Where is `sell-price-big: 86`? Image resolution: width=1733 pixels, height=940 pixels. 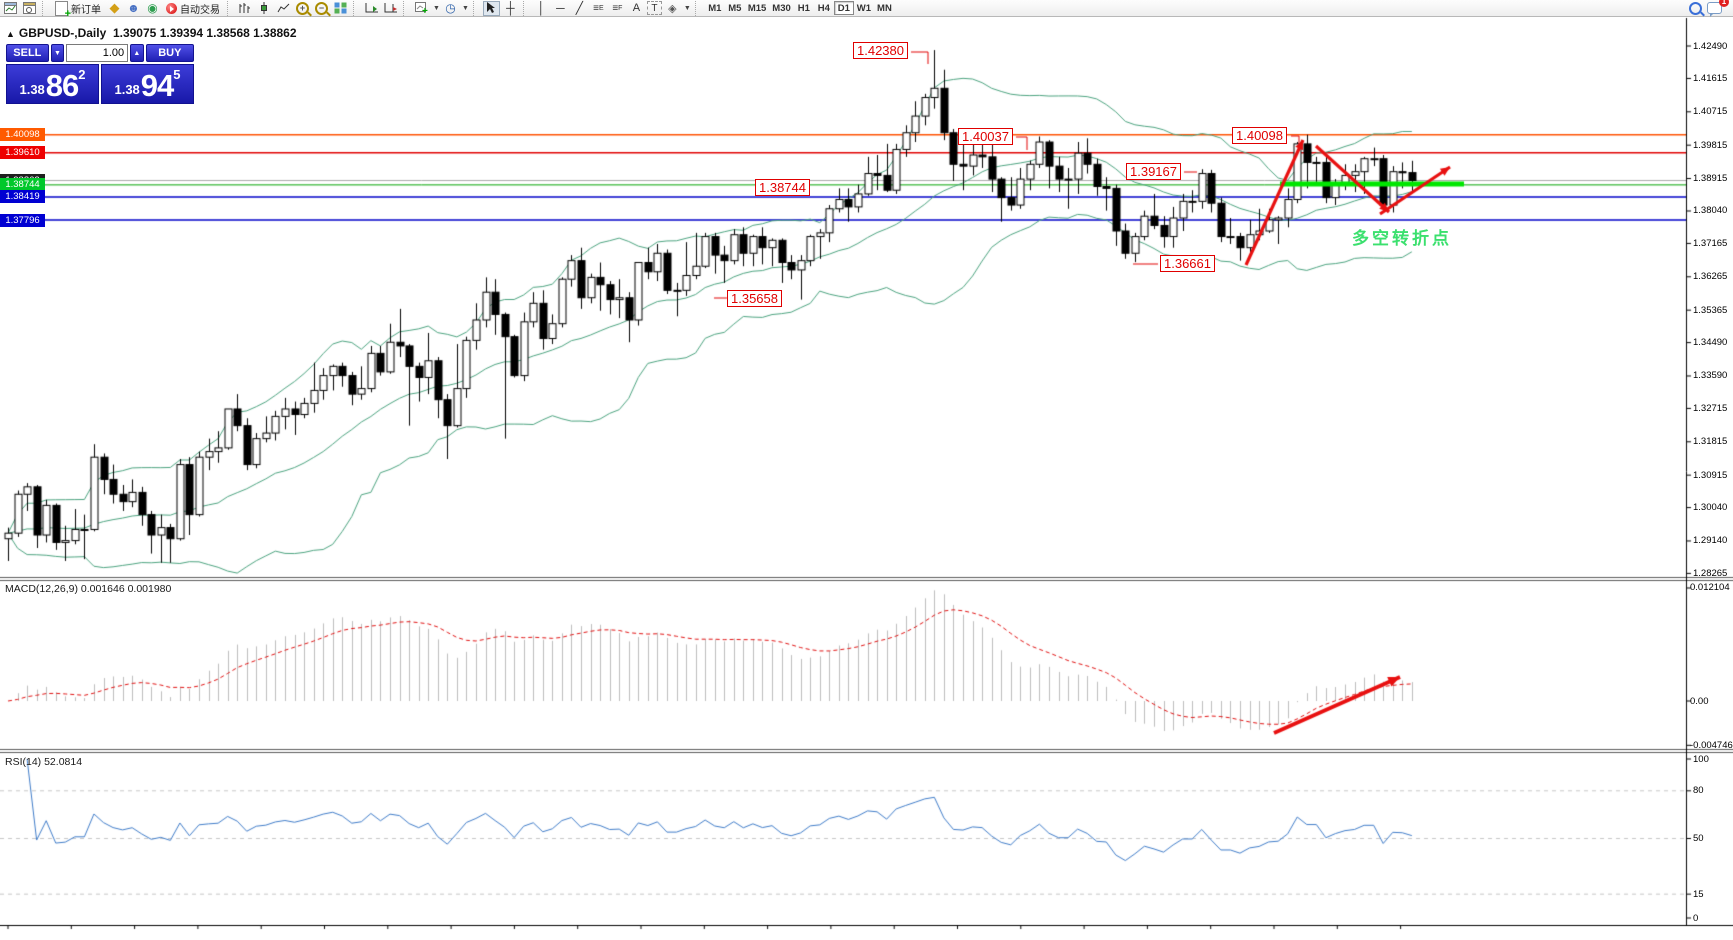
sell-price-big: 86 is located at coordinates (62, 85).